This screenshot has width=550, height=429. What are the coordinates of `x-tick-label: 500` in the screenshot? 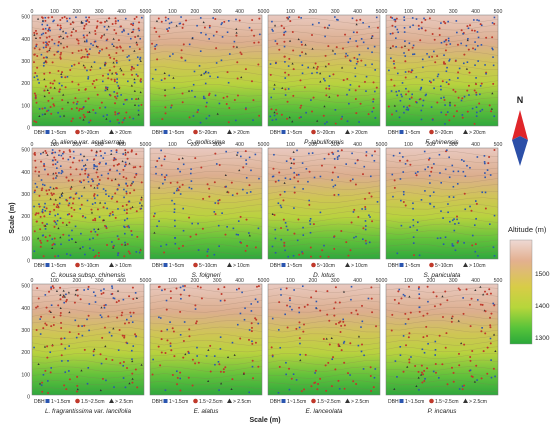 It's located at (144, 145).